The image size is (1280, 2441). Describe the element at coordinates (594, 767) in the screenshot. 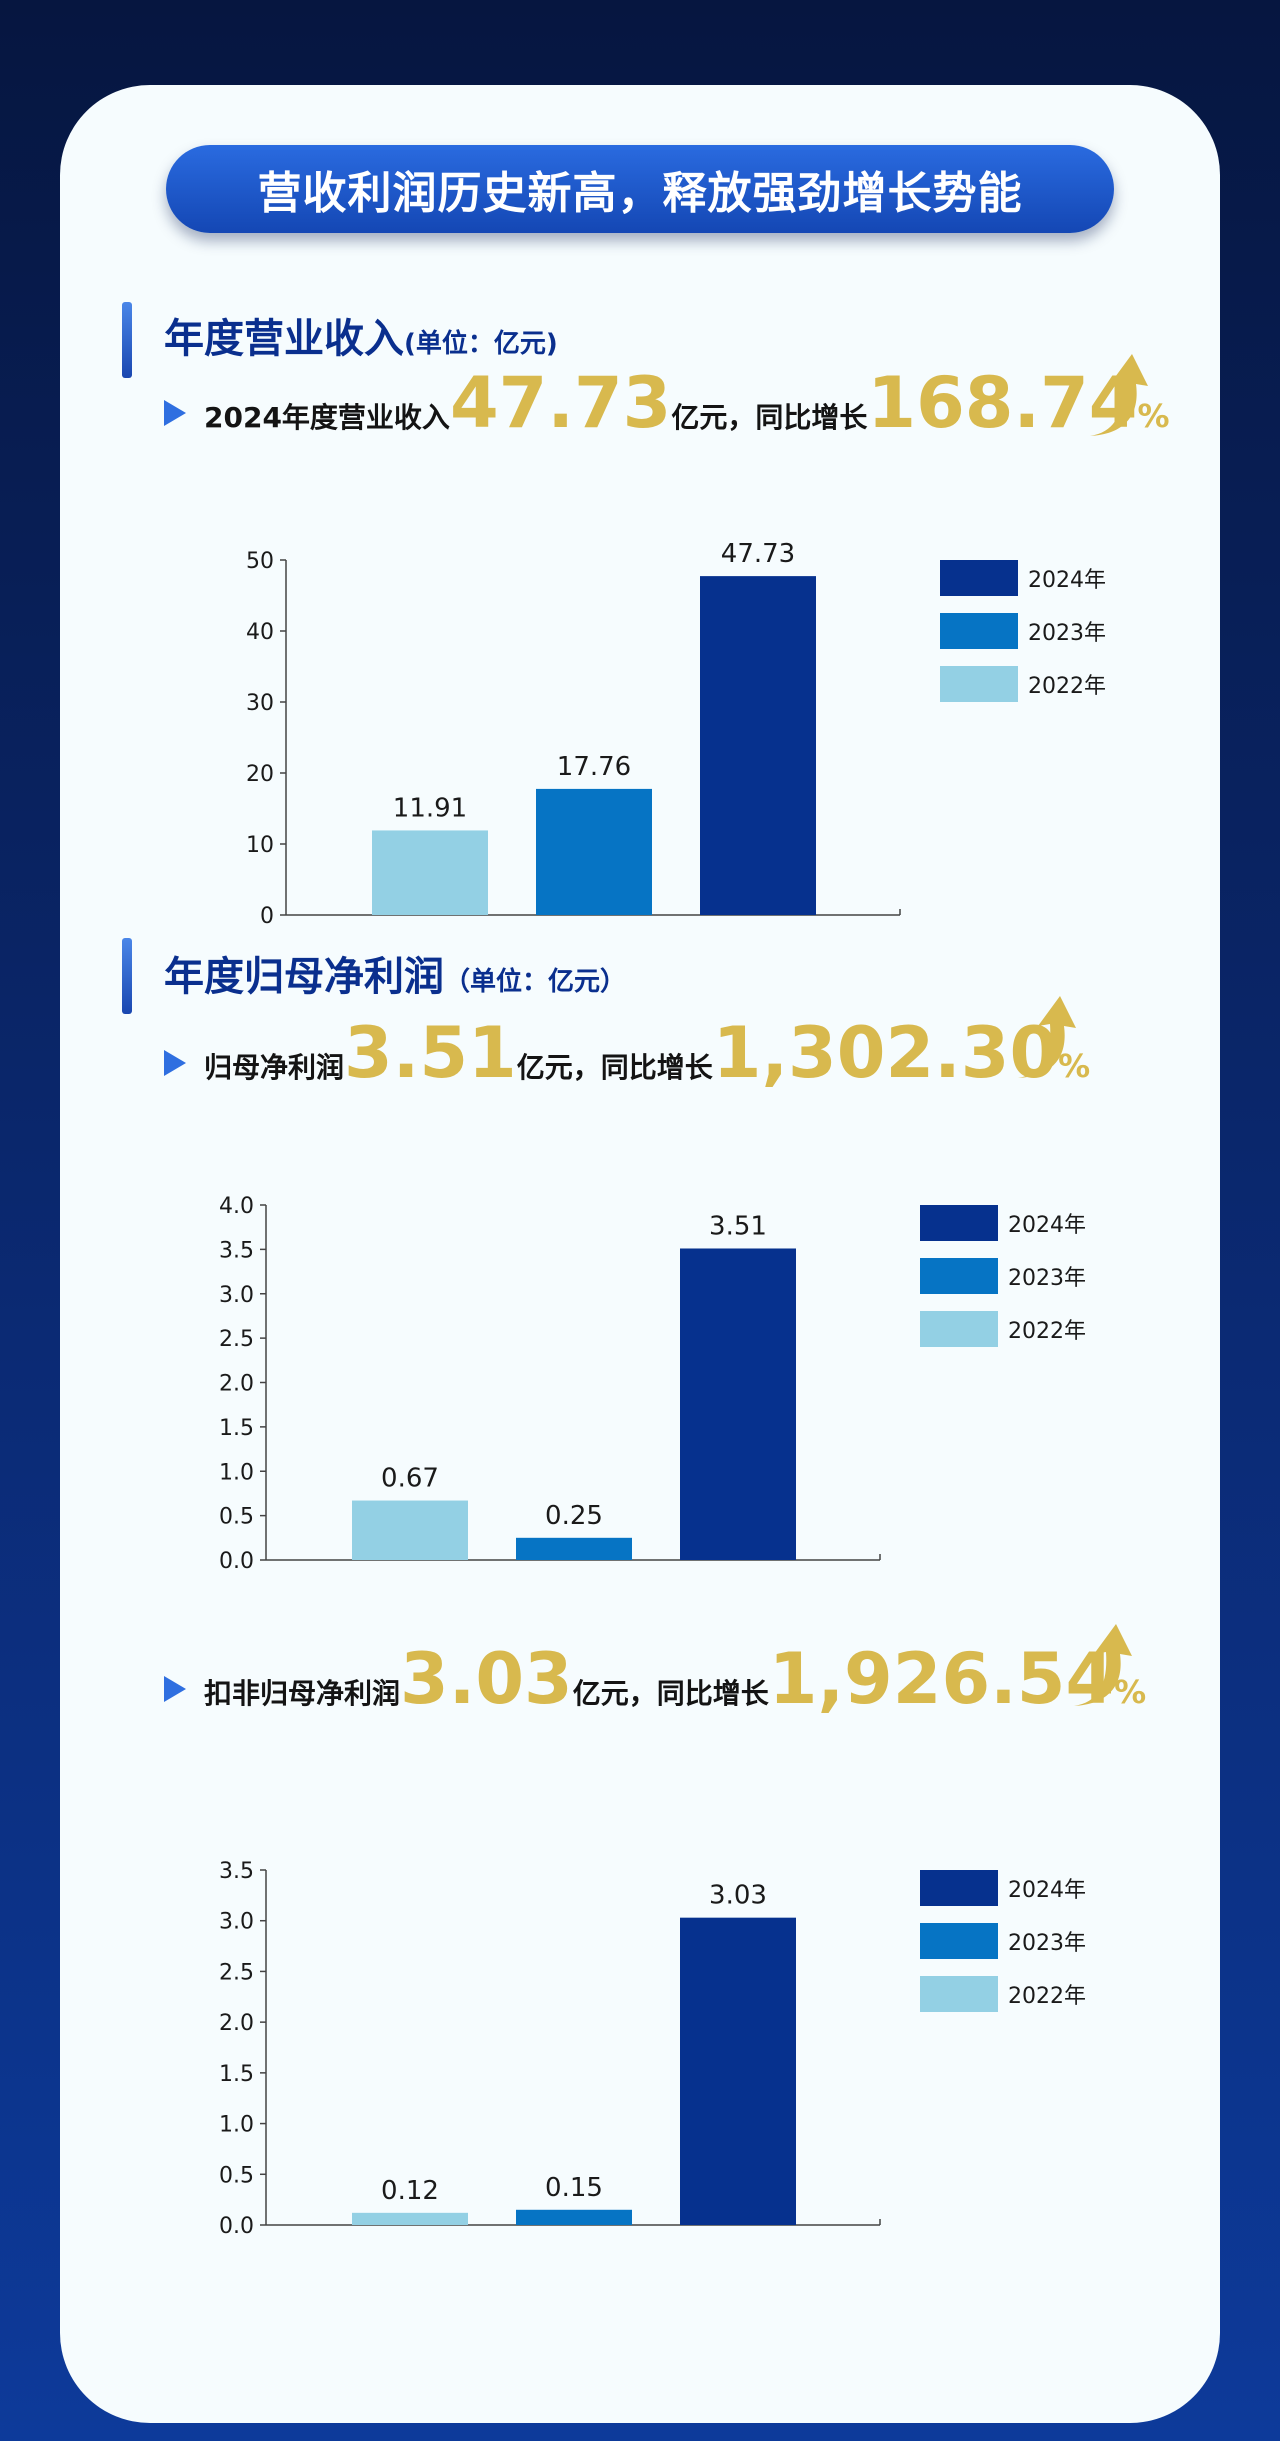

I see `data-label: 17.76` at that location.